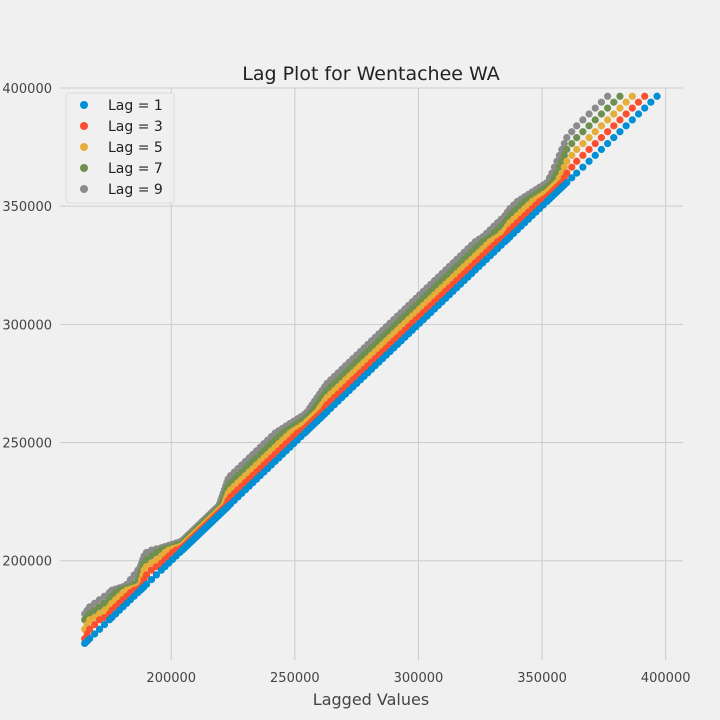 The width and height of the screenshot is (720, 720). I want to click on legend: Lag = 1 Lag = 3 Lag = 5 Lag = 7 Lag = 9, so click(120, 148).